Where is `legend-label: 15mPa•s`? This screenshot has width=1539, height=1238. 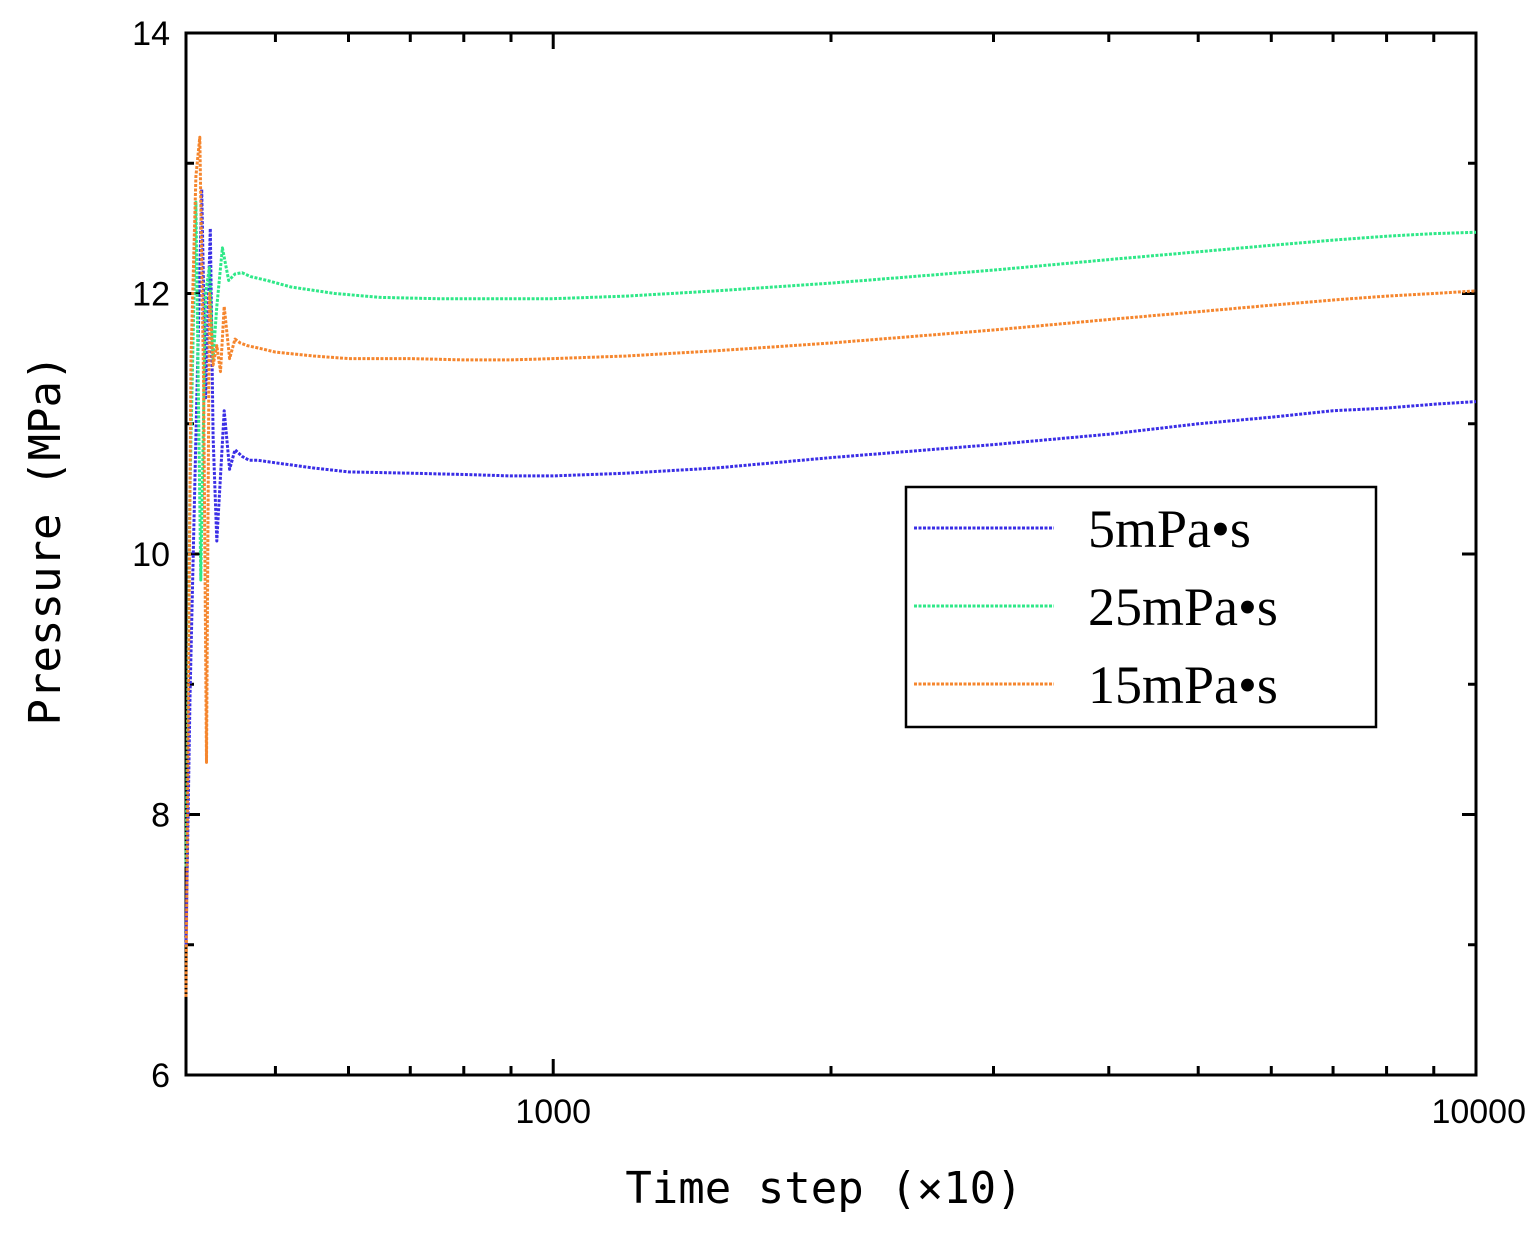
legend-label: 15mPa•s is located at coordinates (1183, 685).